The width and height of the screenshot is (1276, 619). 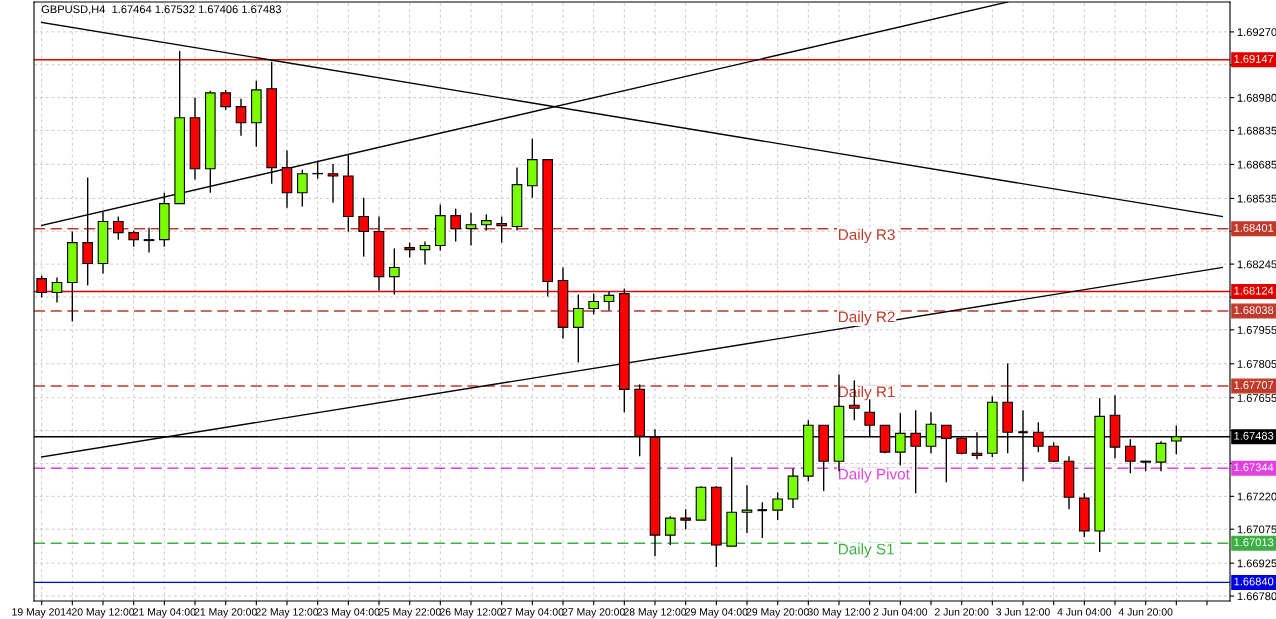 I want to click on x-tick-label: 26 May 12:00, so click(x=471, y=613).